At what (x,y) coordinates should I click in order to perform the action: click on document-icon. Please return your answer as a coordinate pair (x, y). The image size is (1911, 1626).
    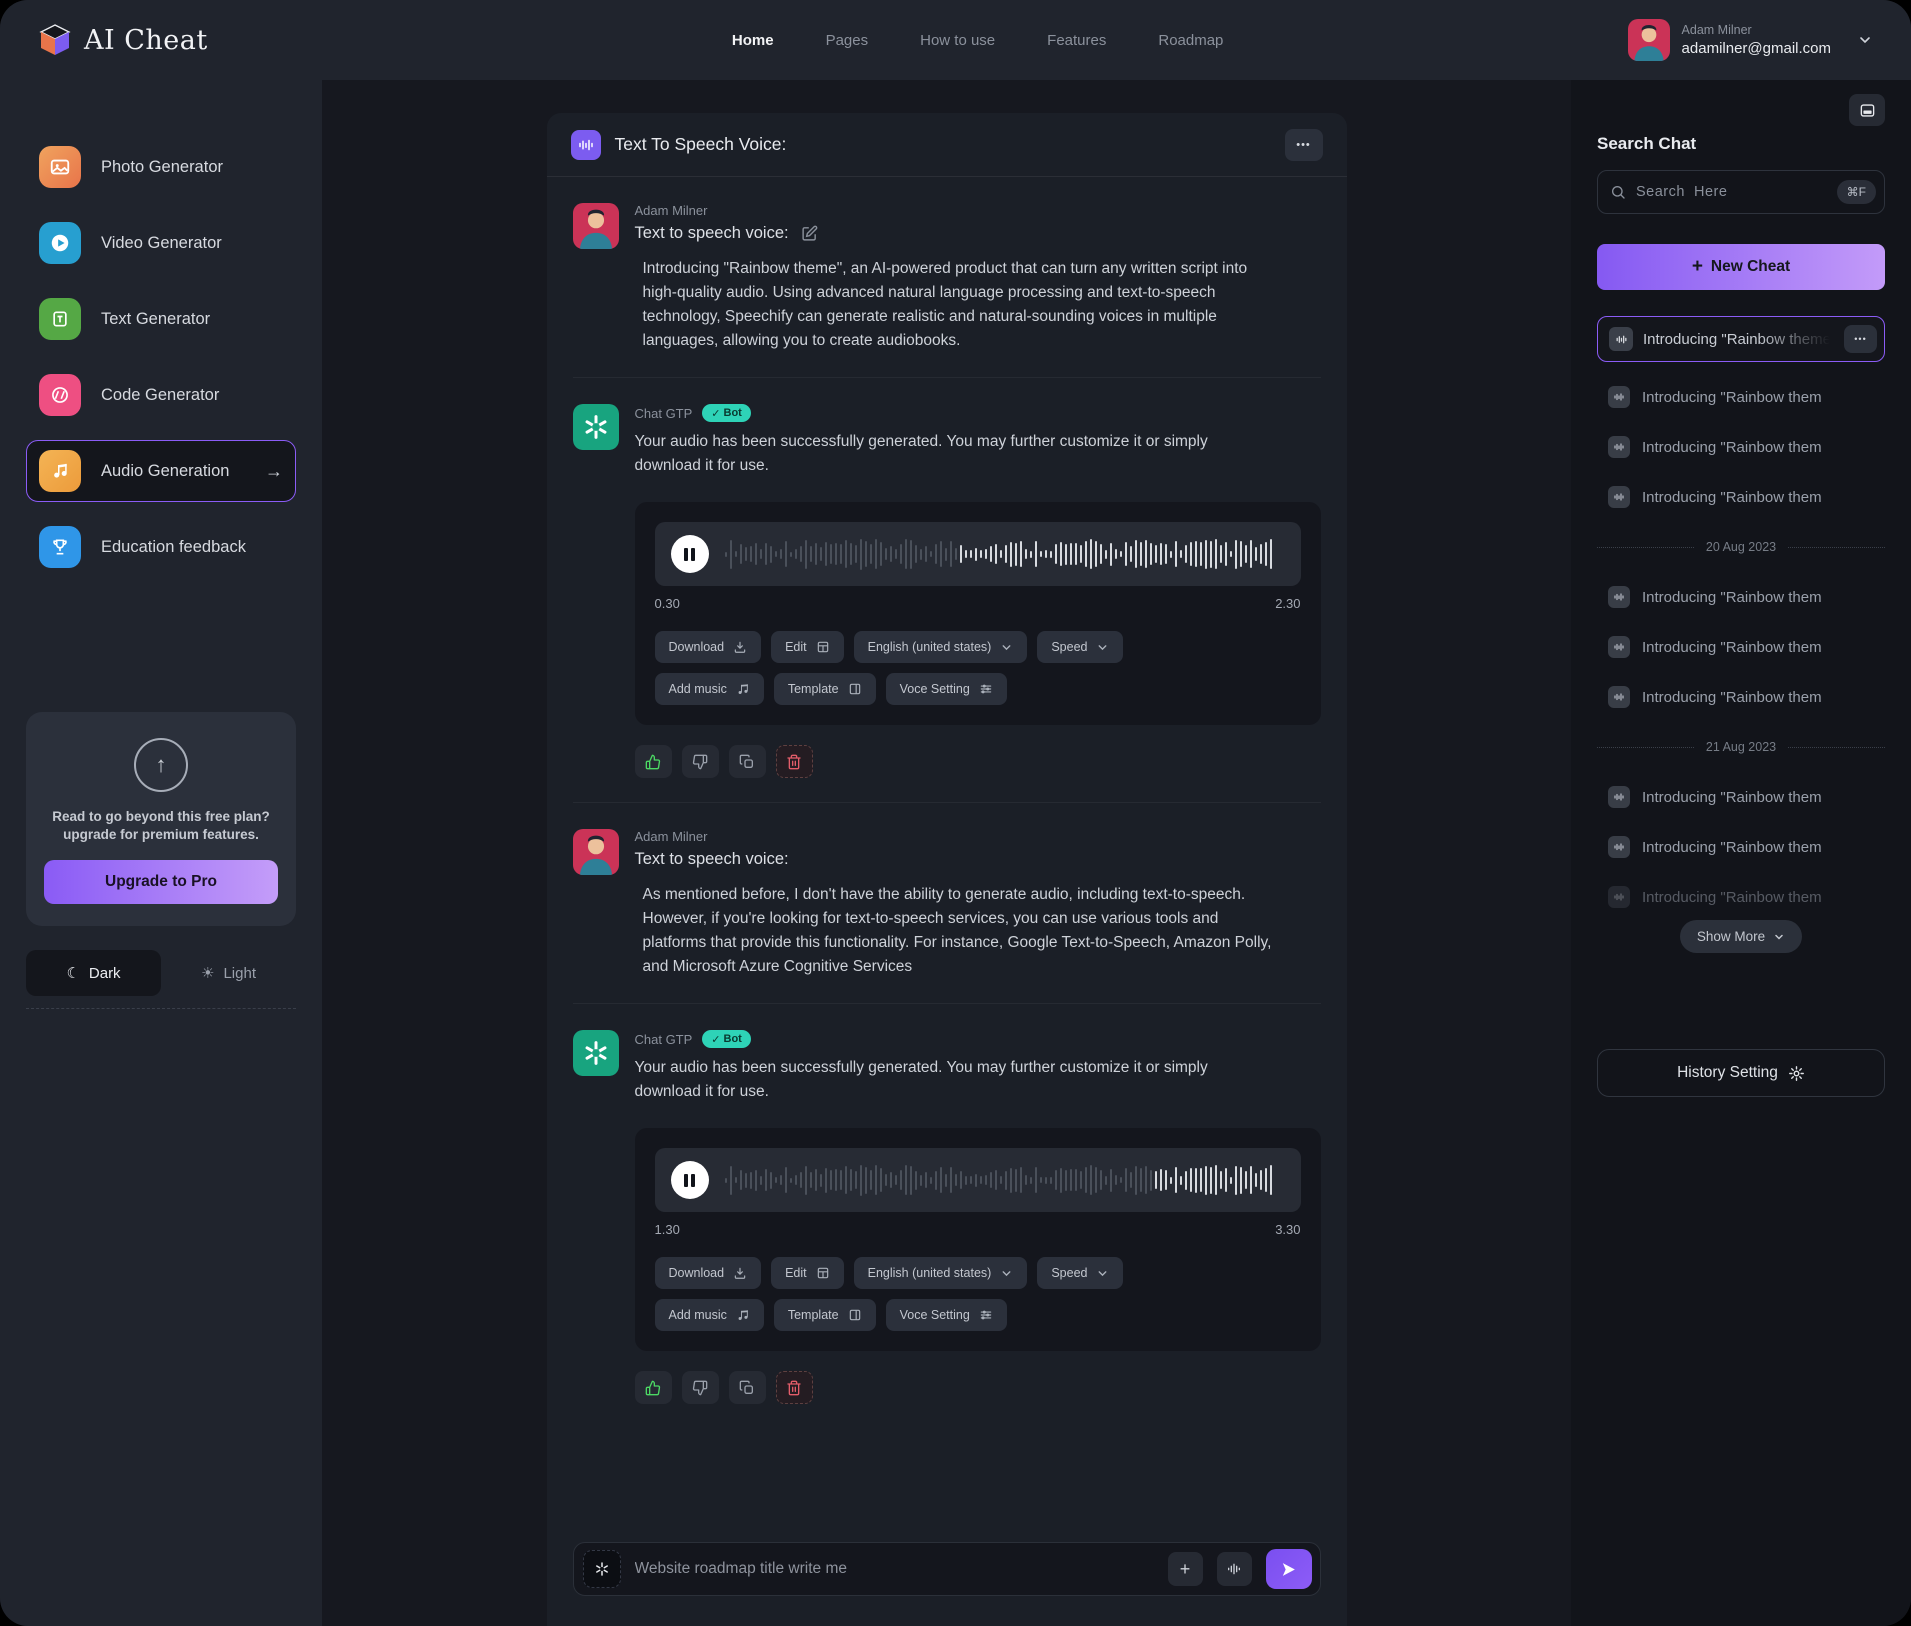
    Looking at the image, I should click on (60, 319).